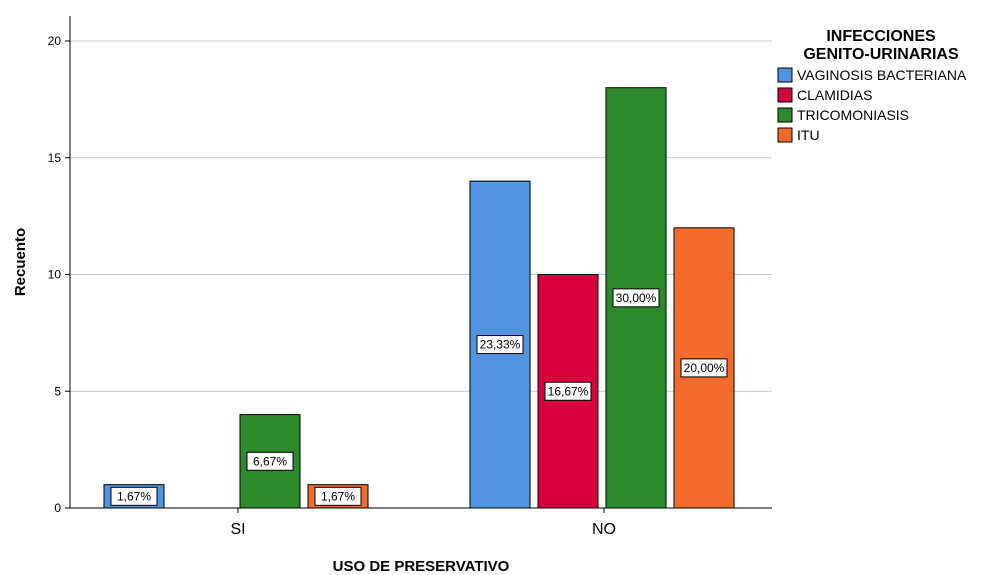 This screenshot has height=575, width=993. What do you see at coordinates (881, 36) in the screenshot?
I see `legend-title-line-1: INFECCIONES` at bounding box center [881, 36].